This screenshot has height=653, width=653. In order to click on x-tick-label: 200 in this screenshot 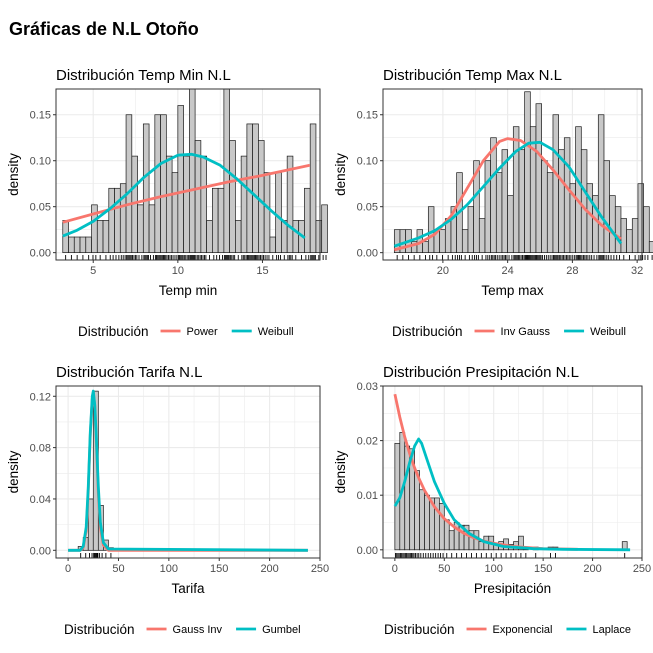, I will do `click(269, 569)`.